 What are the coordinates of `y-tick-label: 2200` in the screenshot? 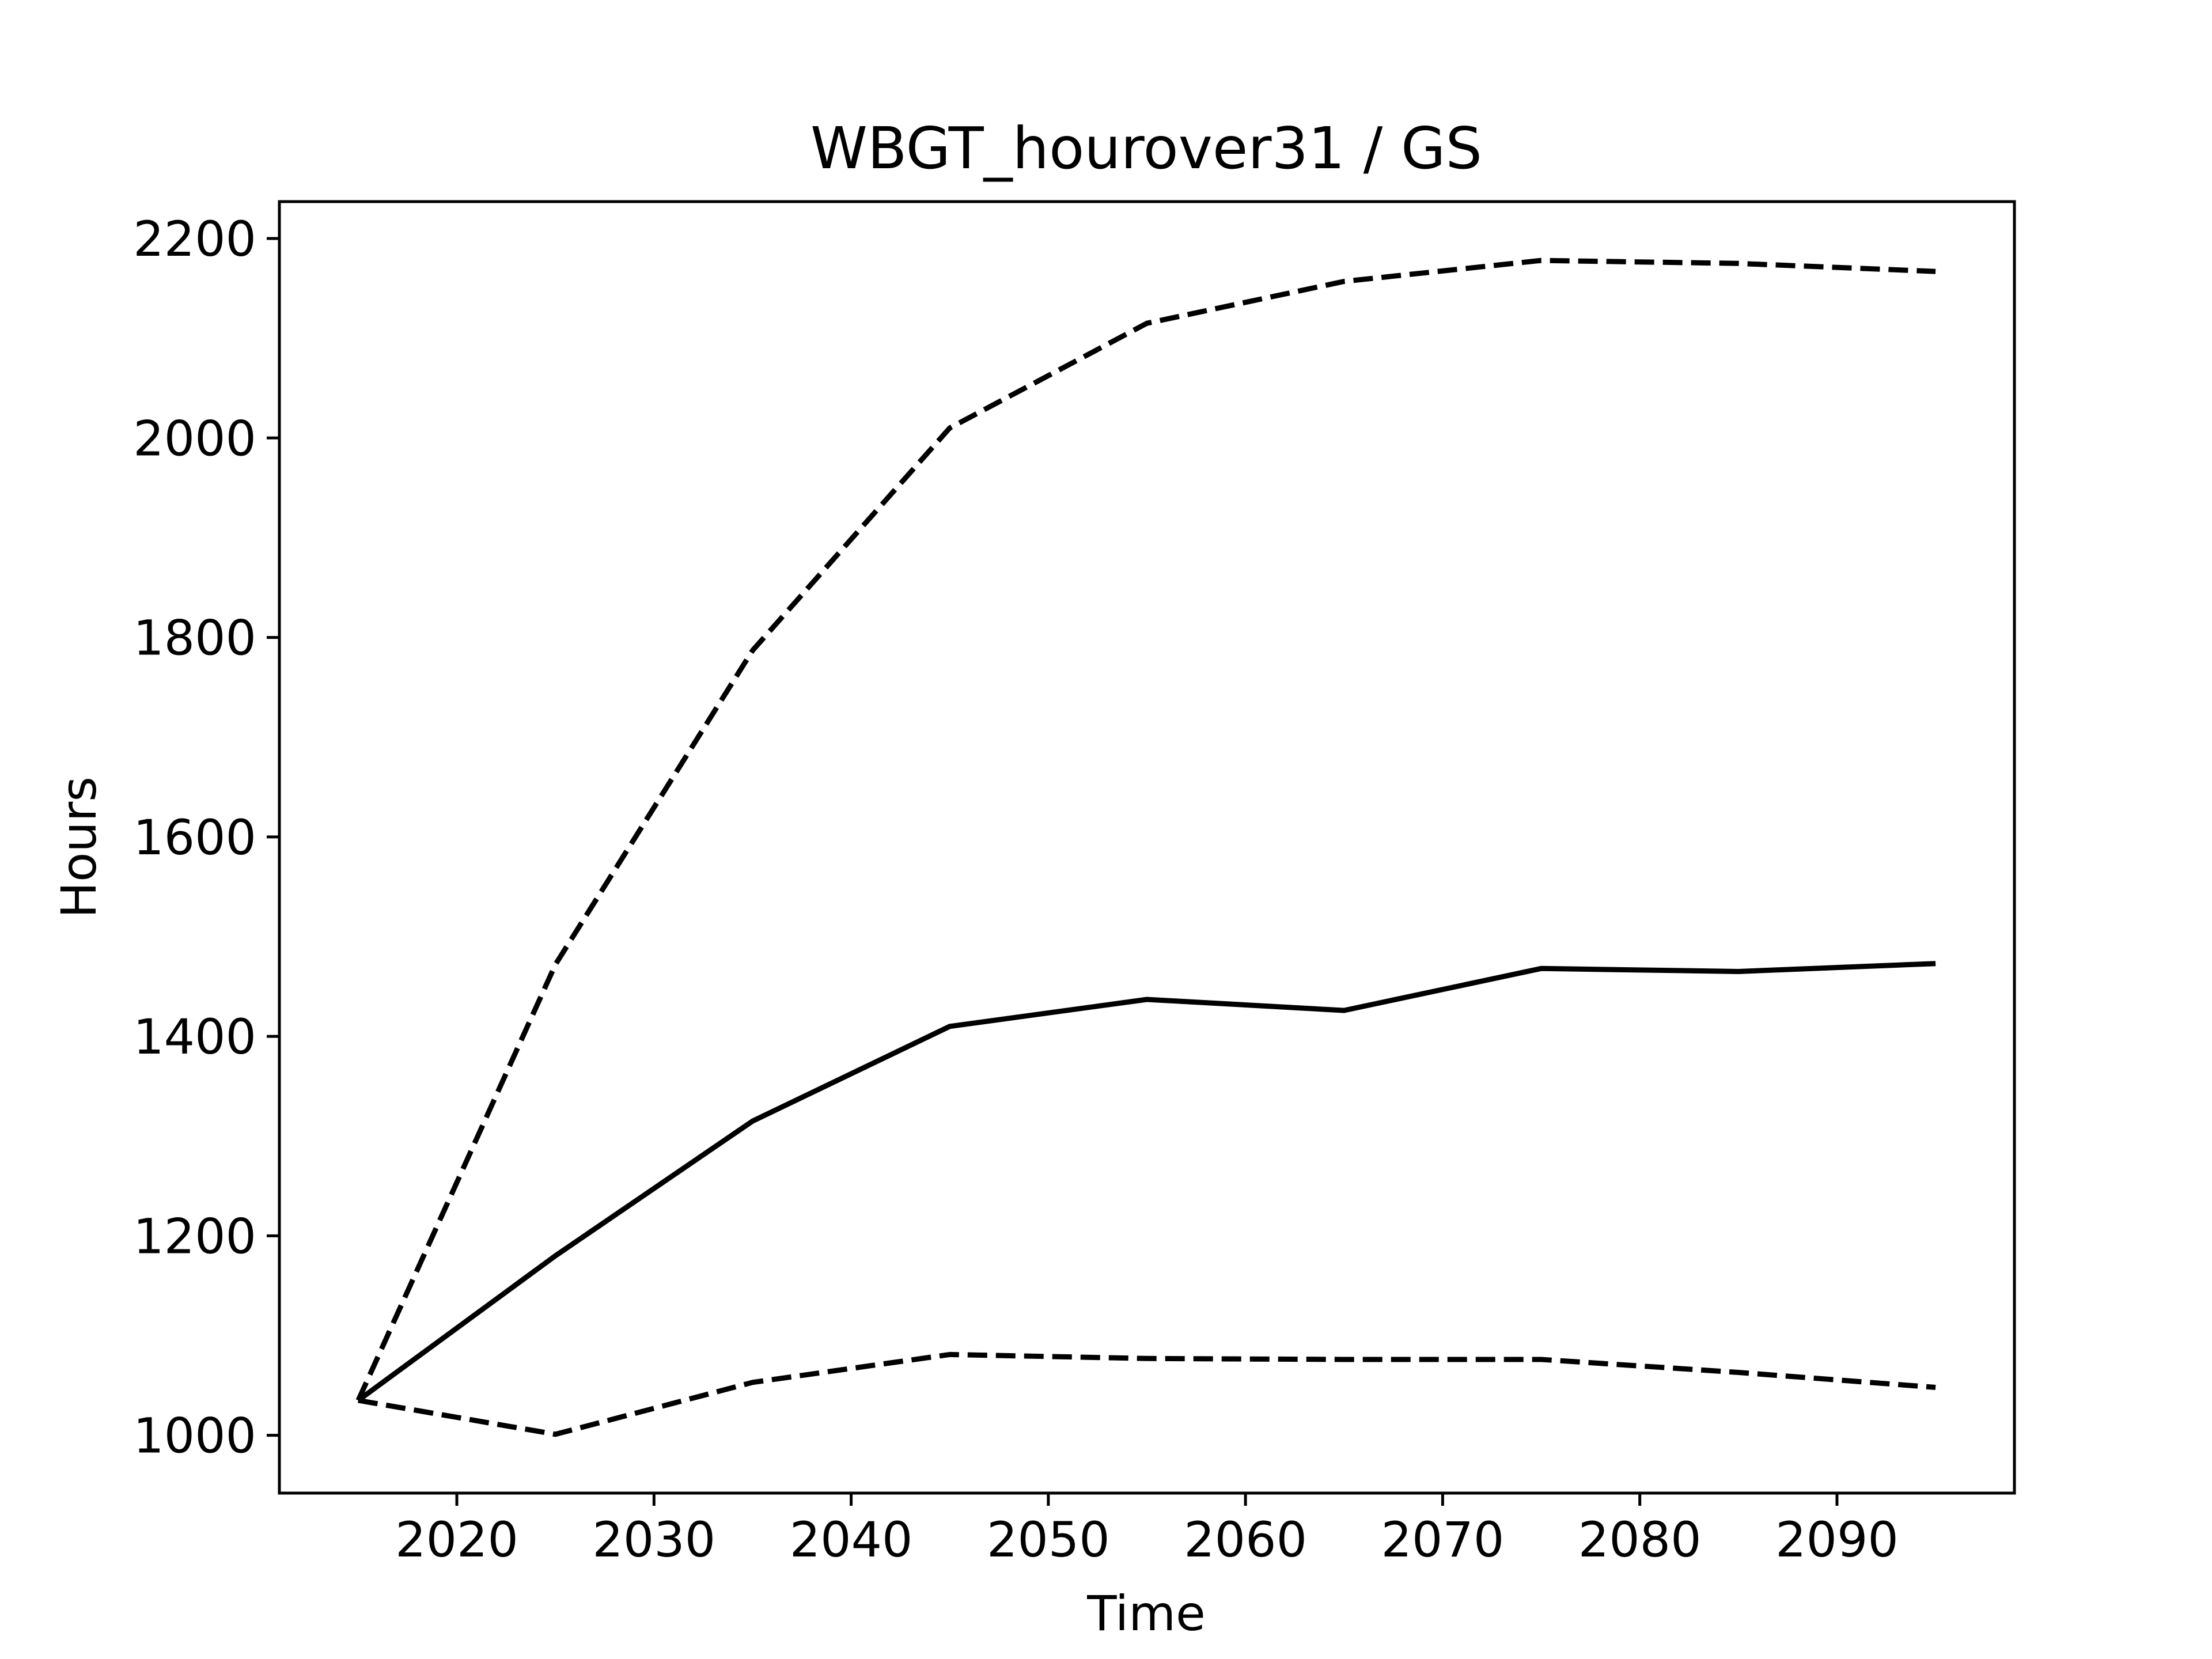 It's located at (194, 239).